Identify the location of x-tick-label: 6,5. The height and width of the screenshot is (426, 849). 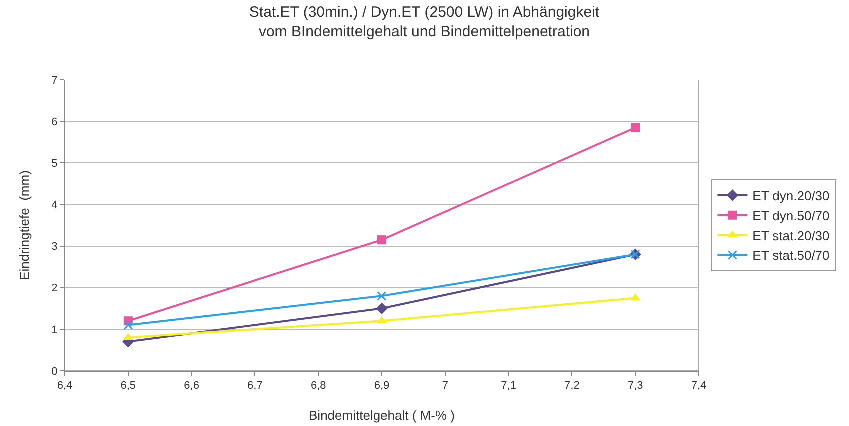
(128, 386).